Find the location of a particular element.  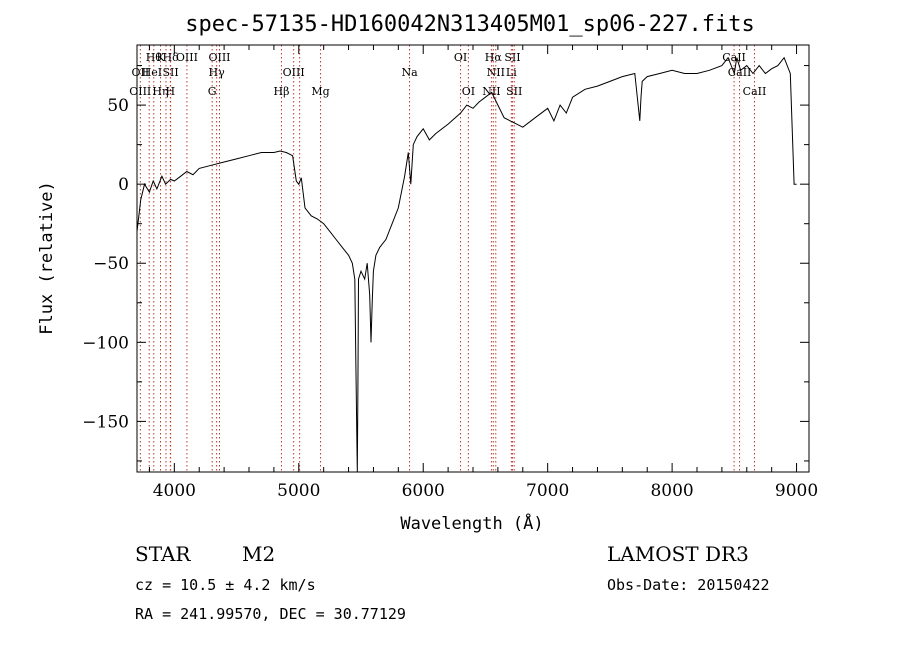

line-label: Hδ is located at coordinates (170, 57).